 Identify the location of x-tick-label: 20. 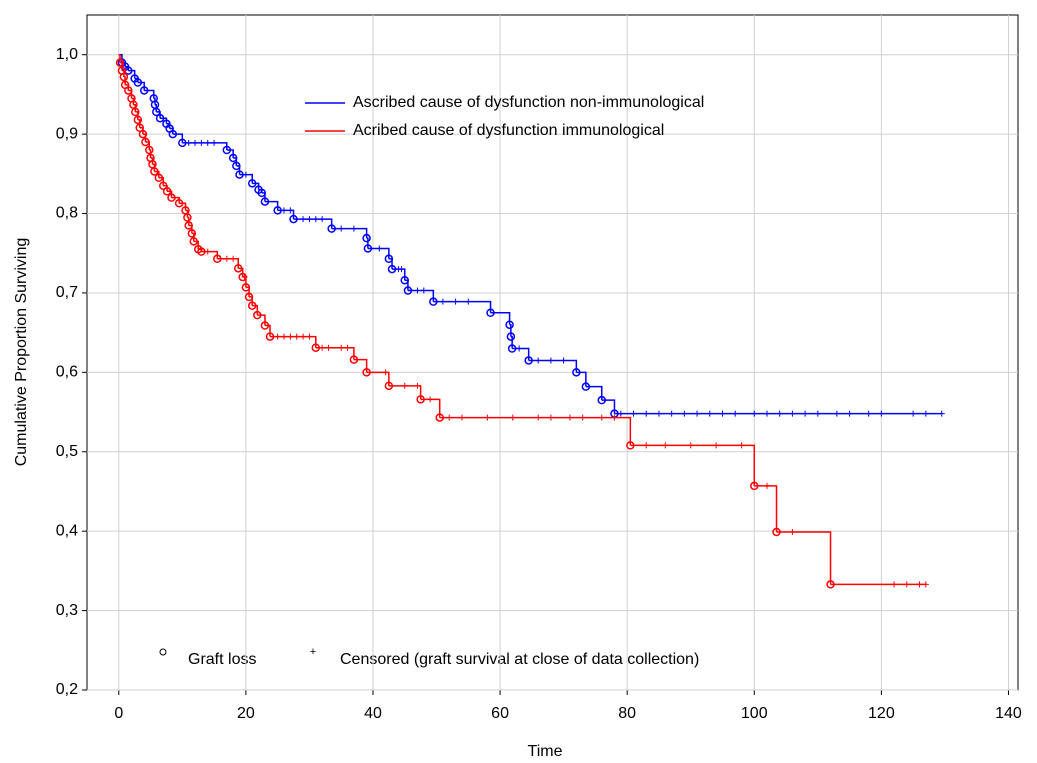
(246, 713).